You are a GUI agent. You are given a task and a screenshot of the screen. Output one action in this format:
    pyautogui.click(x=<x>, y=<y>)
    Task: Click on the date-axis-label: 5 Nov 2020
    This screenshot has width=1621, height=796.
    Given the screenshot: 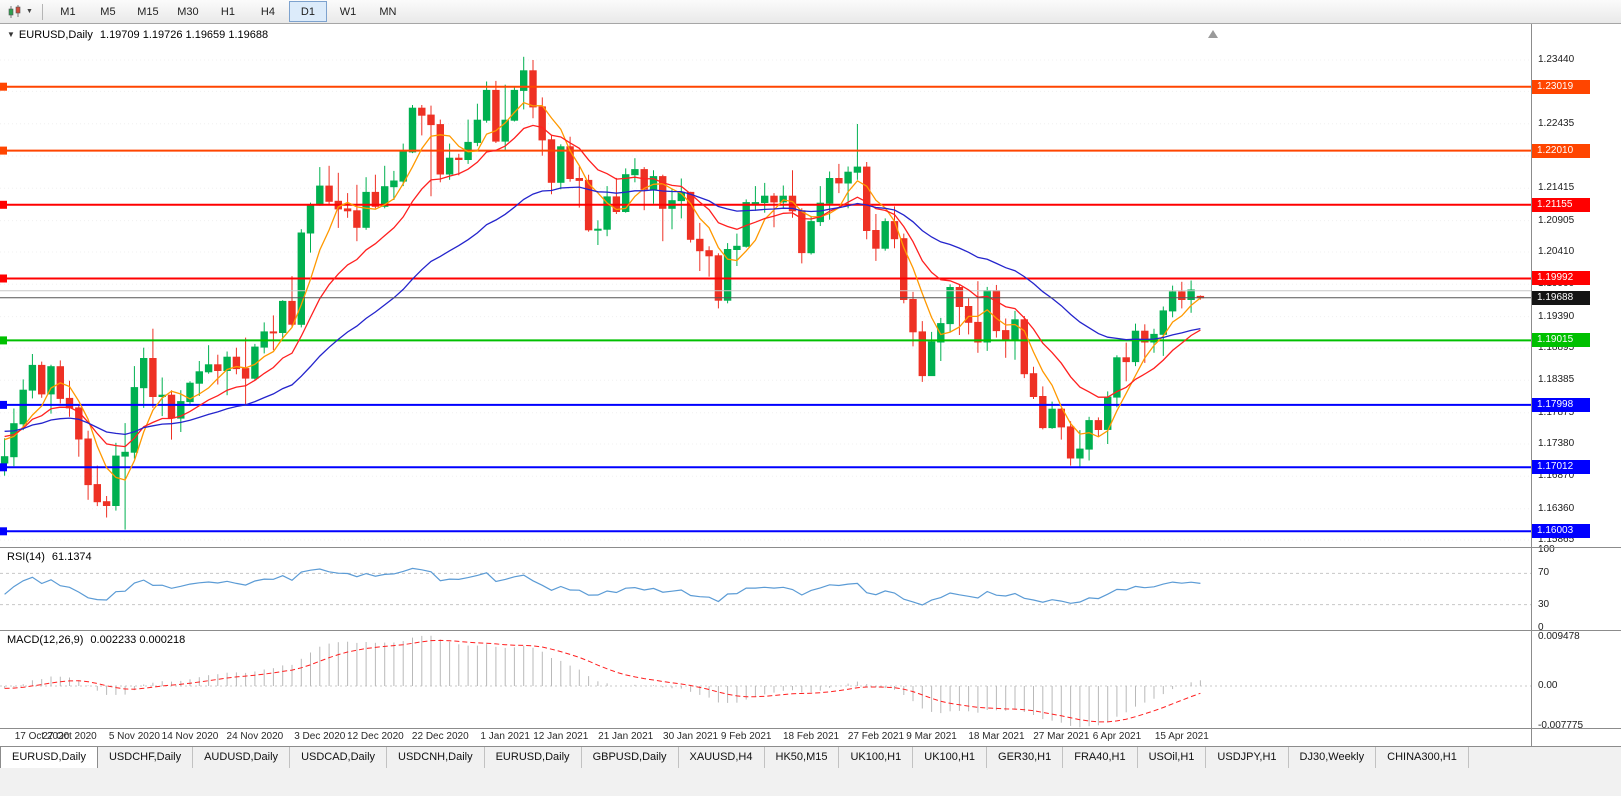 What is the action you would take?
    pyautogui.click(x=134, y=736)
    